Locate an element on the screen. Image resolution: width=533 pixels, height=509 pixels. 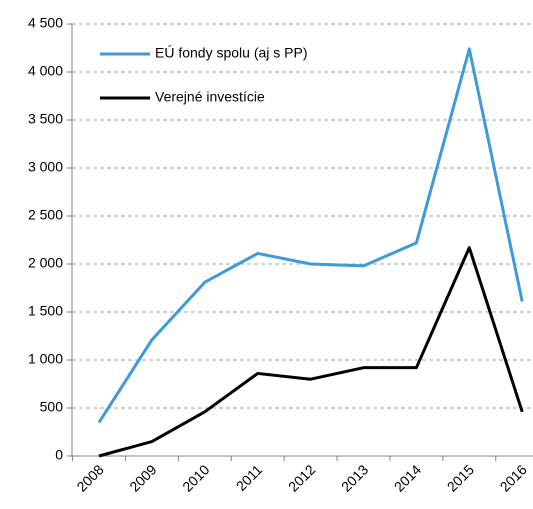
y-tick-label: 1 500 is located at coordinates (45, 311).